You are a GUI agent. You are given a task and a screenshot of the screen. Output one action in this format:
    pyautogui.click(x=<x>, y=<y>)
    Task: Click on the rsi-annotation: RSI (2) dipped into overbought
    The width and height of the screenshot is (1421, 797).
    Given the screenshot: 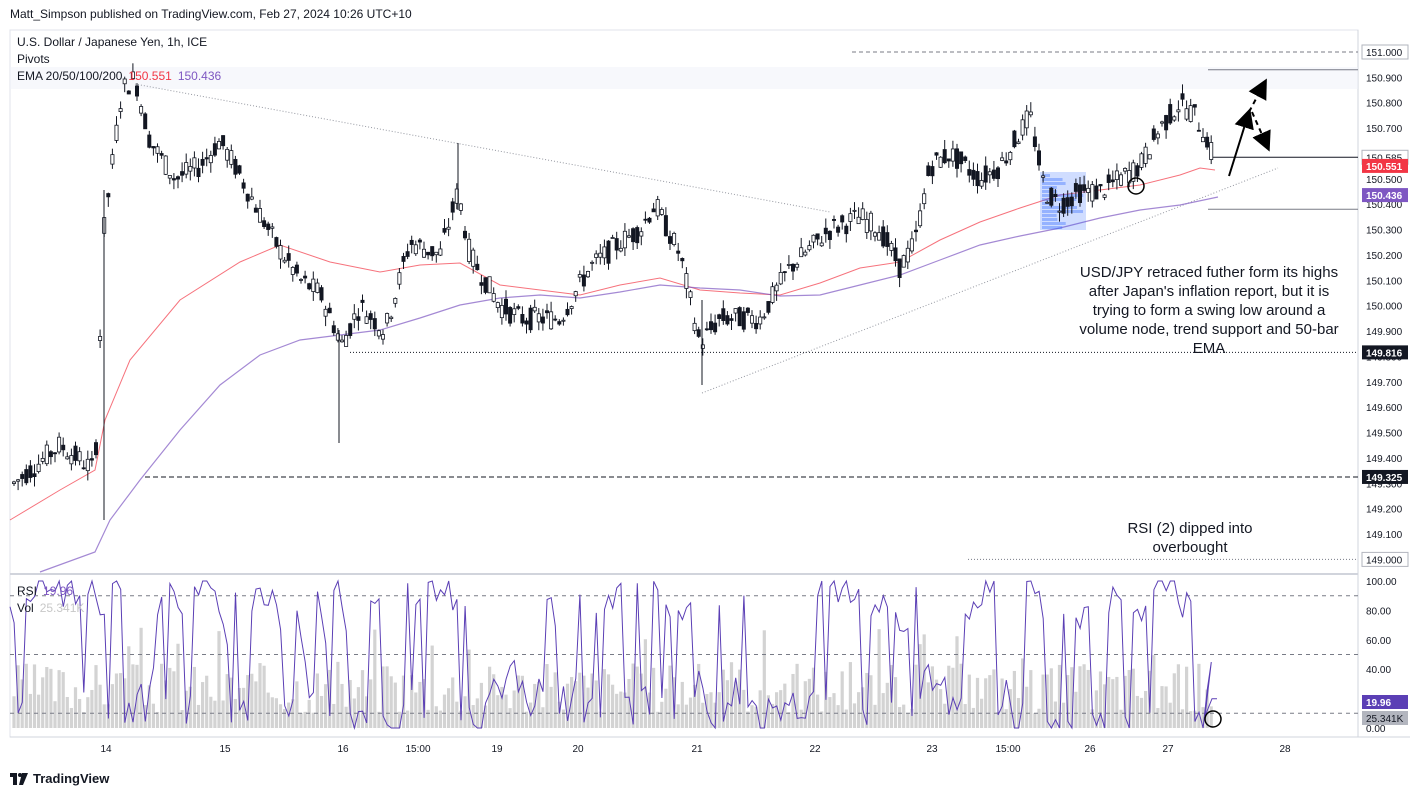 What is the action you would take?
    pyautogui.click(x=1190, y=538)
    